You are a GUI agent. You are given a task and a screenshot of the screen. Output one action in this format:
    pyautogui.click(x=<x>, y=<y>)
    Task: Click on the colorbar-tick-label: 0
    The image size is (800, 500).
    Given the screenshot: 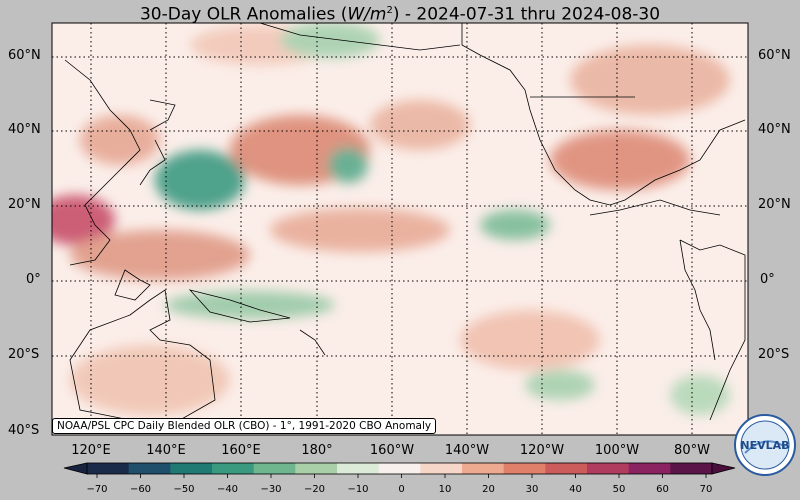 What is the action you would take?
    pyautogui.click(x=401, y=489)
    